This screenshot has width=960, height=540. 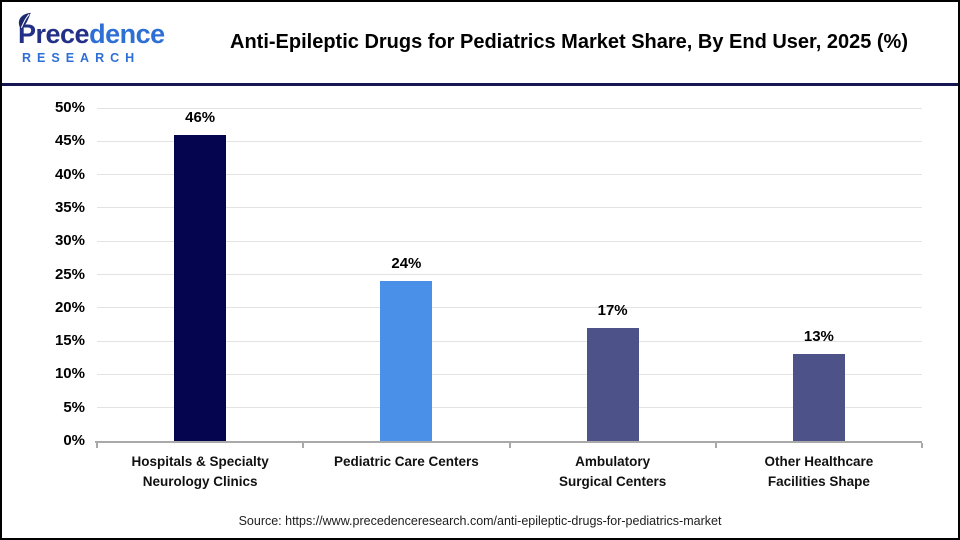 I want to click on brand-subtitle: RESEARCH, so click(x=81, y=57).